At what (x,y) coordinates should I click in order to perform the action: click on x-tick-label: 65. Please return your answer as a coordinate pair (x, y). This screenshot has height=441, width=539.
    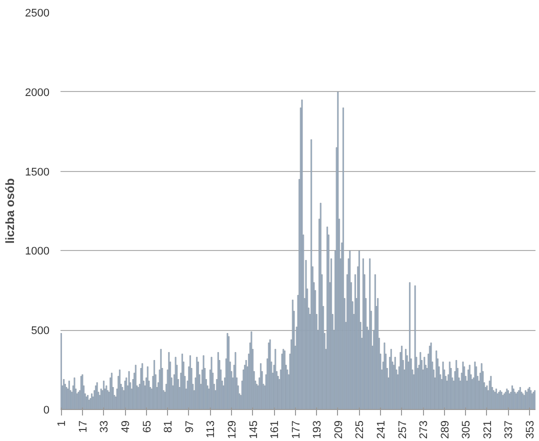
    Looking at the image, I should click on (147, 426).